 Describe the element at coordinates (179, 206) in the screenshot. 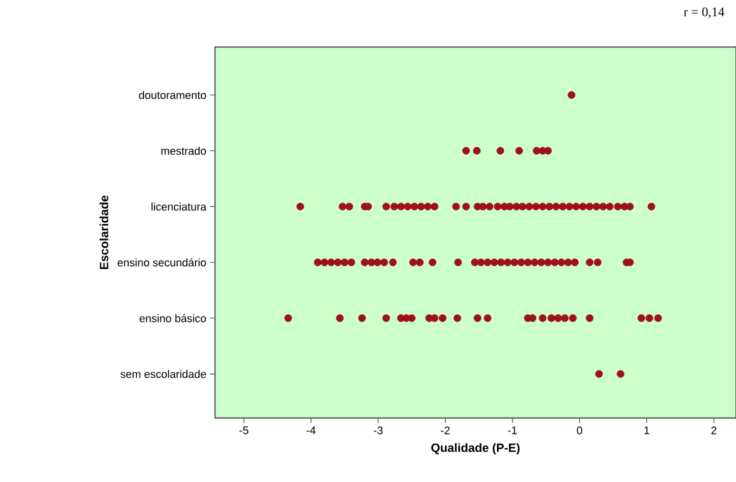

I see `y-tick-label: licenciatura` at that location.